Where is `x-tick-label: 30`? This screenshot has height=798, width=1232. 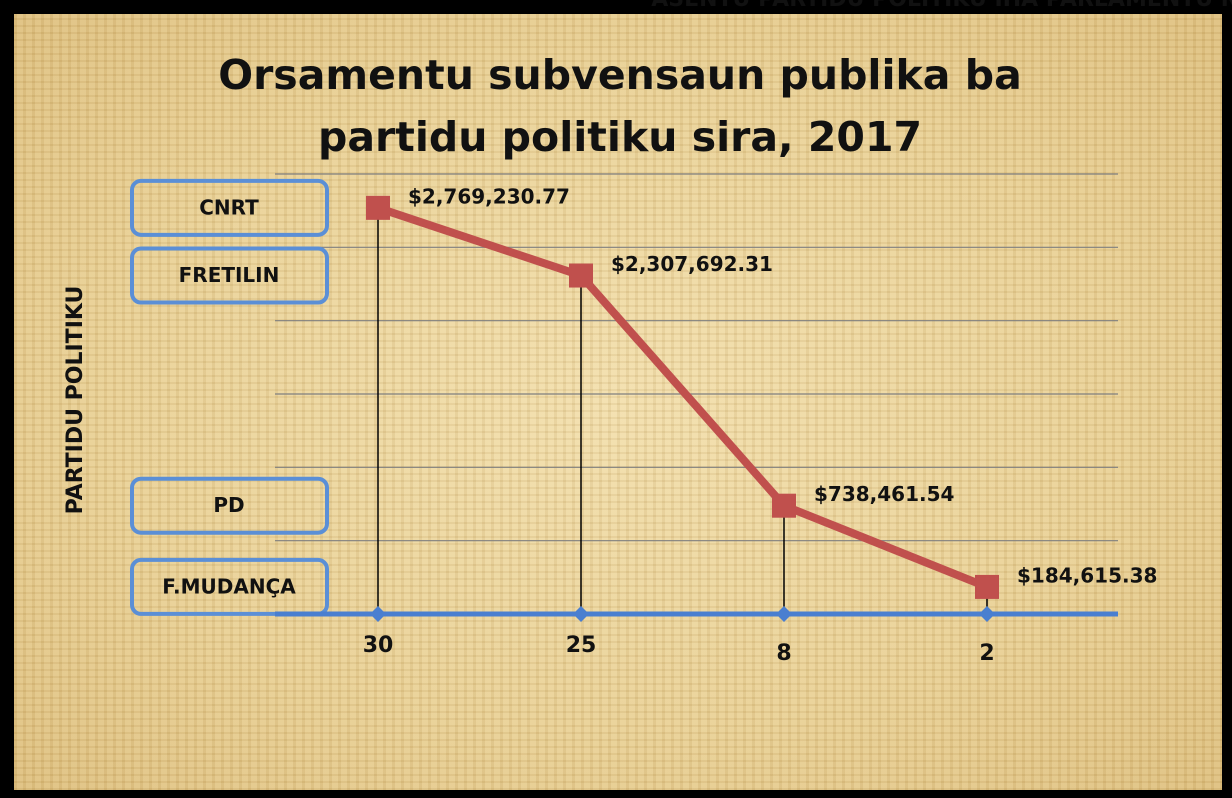
x-tick-label: 30 is located at coordinates (378, 645).